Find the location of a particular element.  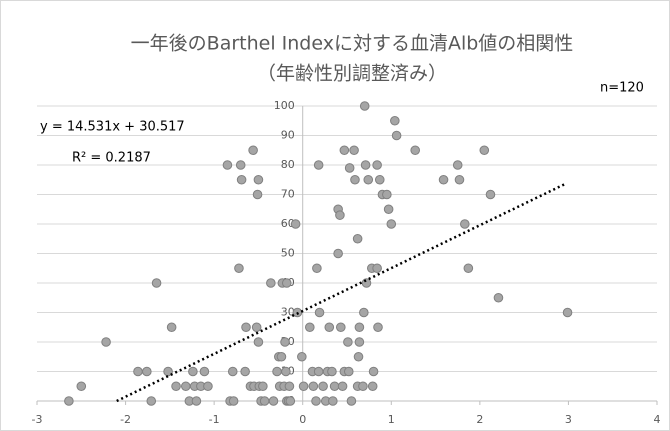

y-tick-label: 60 is located at coordinates (288, 223).